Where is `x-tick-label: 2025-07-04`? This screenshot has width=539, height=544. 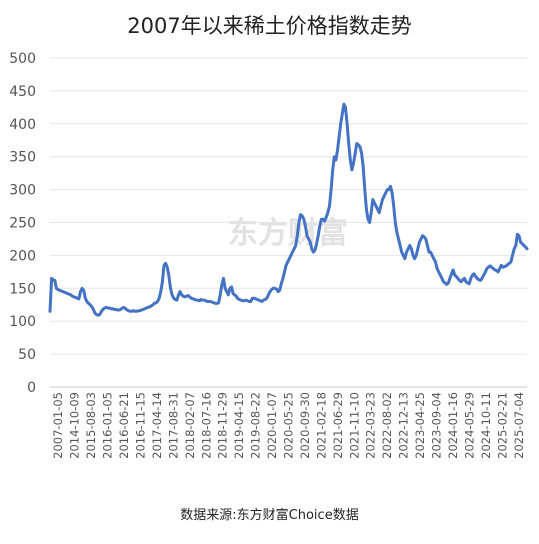 x-tick-label: 2025-07-04 is located at coordinates (519, 425).